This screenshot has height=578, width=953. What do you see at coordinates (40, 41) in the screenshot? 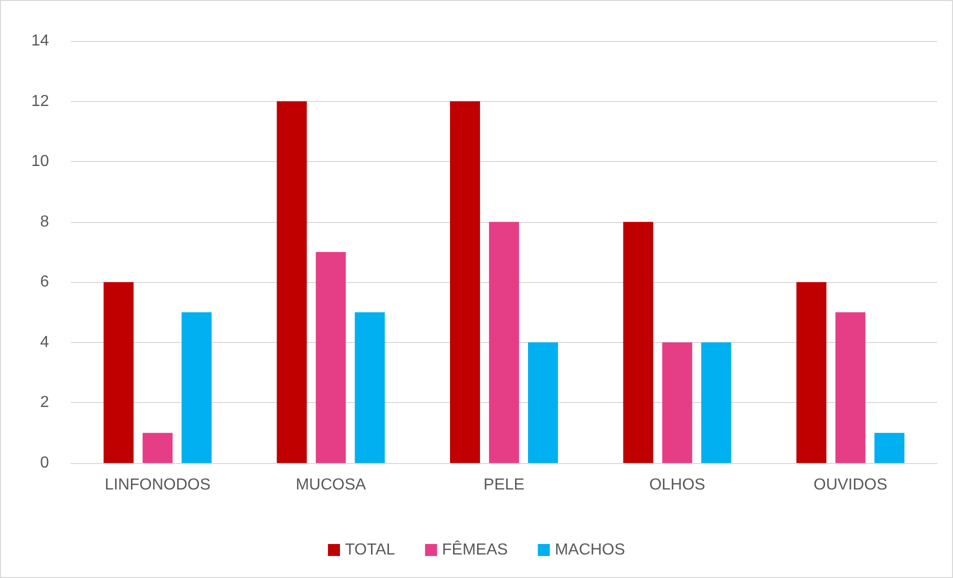
I see `y-tick-label: 14` at bounding box center [40, 41].